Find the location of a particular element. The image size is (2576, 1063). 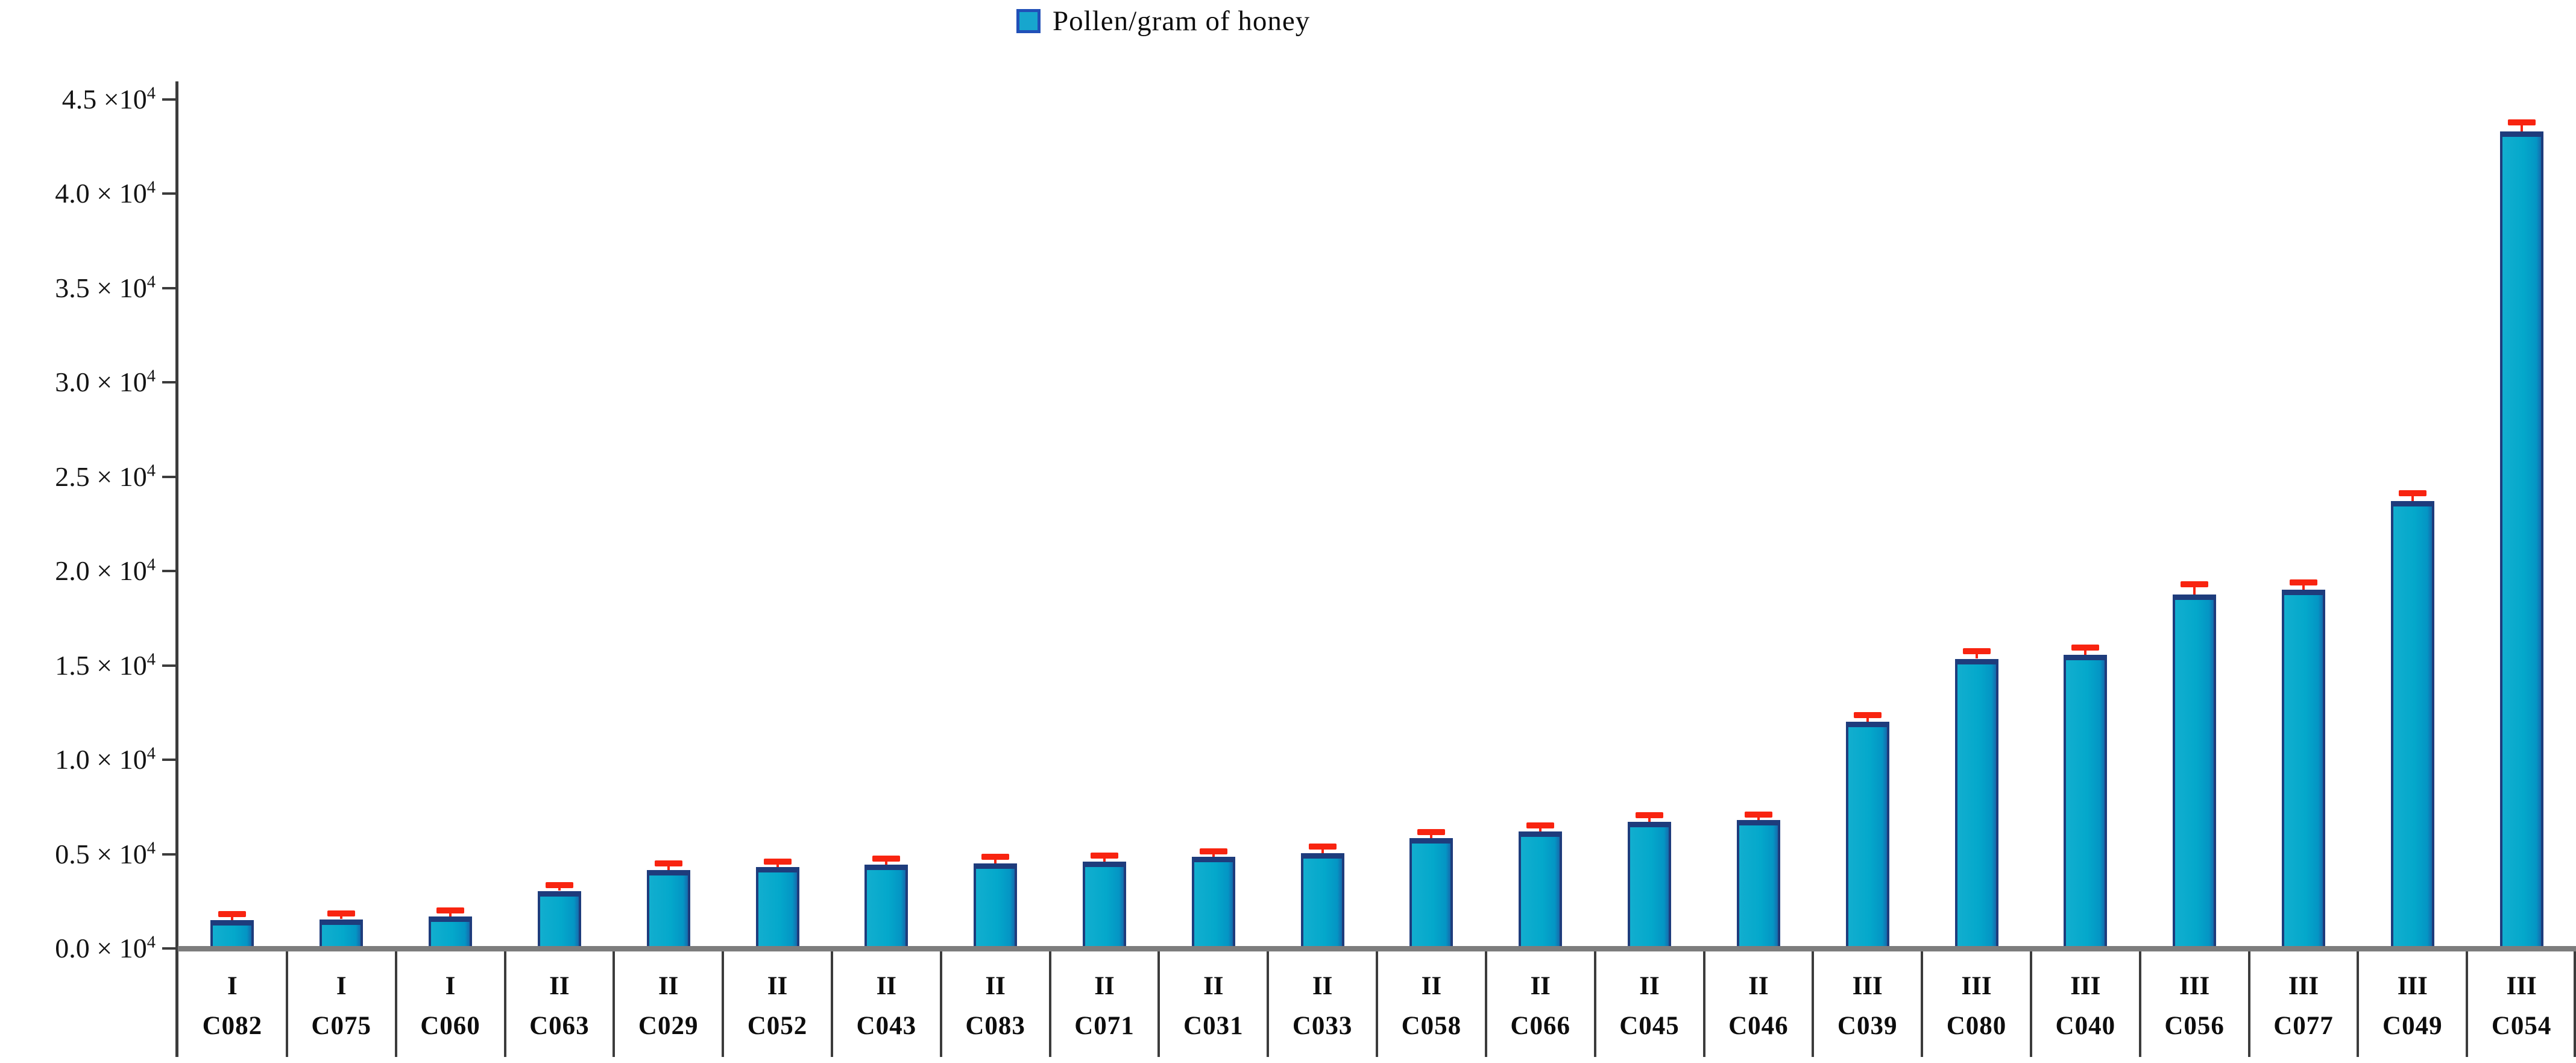

bar-C040 is located at coordinates (2086, 801).